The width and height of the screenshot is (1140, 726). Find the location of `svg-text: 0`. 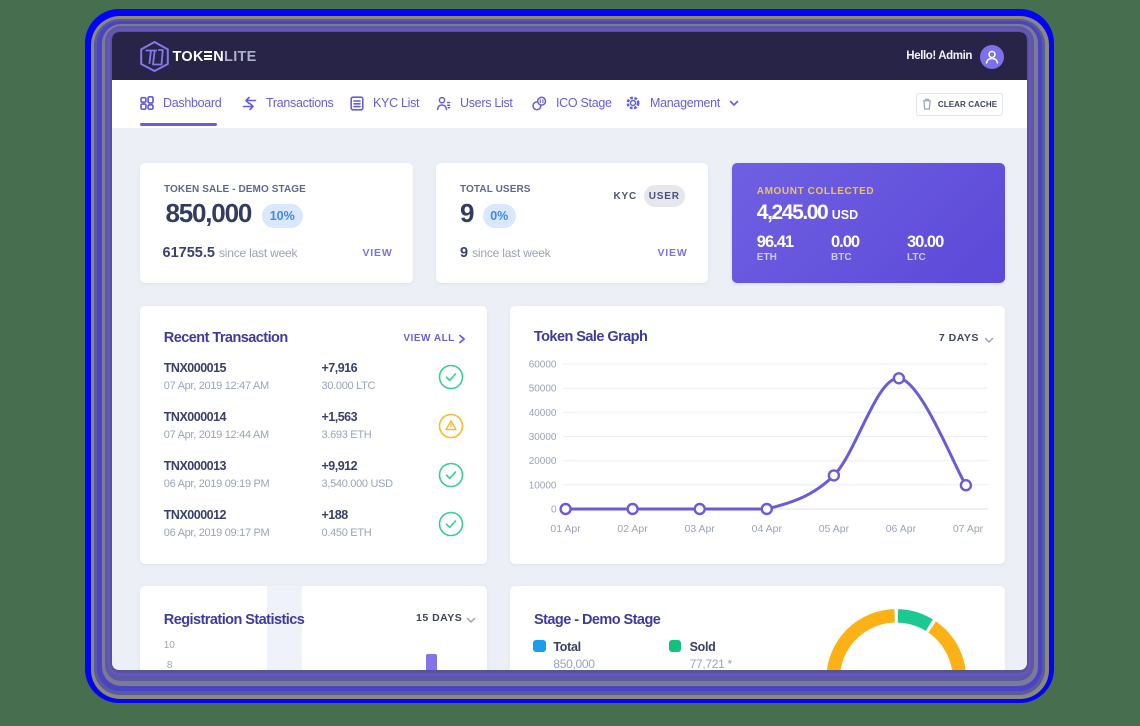

svg-text: 0 is located at coordinates (554, 510).